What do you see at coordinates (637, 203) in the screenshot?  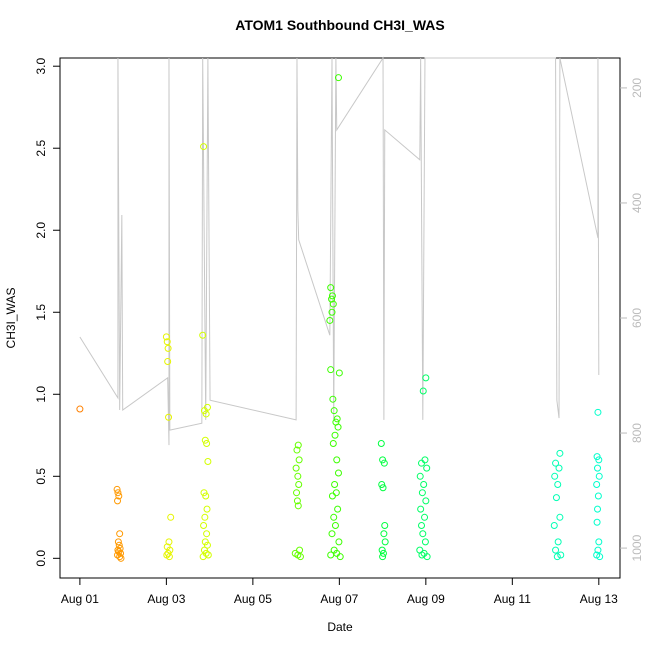 I see `y2-tick-label: 400` at bounding box center [637, 203].